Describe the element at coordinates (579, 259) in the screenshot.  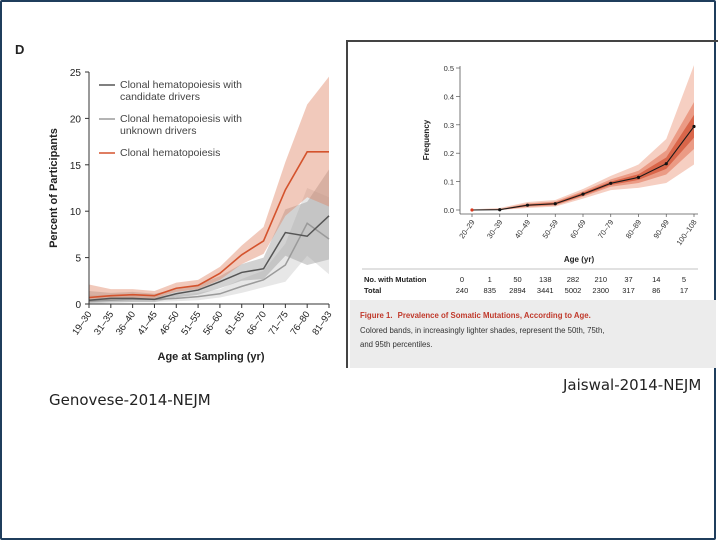
I see `x-axis-label: Age (yr)` at that location.